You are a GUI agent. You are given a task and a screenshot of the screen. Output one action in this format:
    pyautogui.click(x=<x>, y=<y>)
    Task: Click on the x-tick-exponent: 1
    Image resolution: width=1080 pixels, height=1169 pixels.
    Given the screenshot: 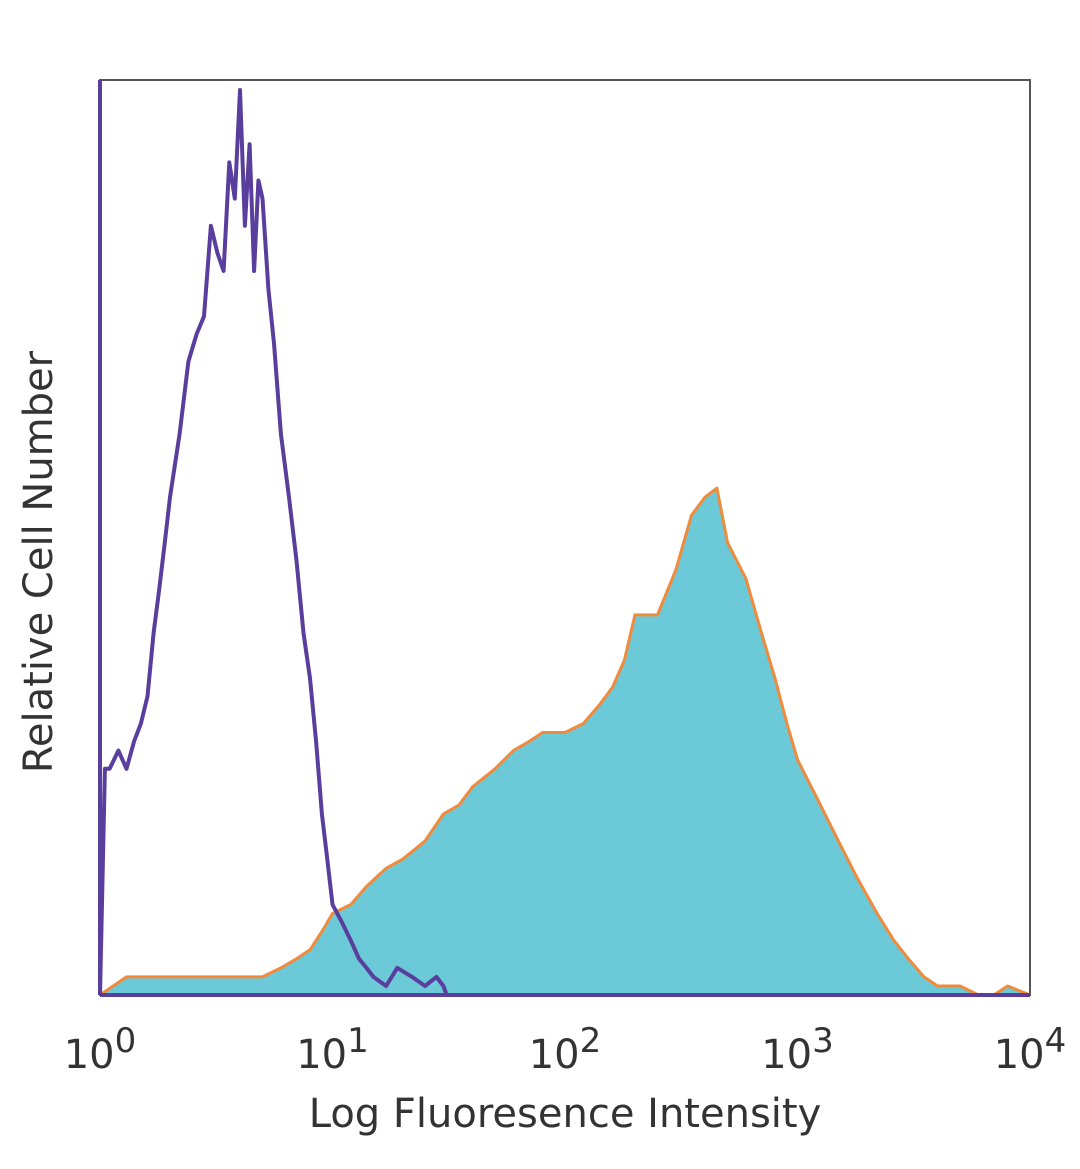 What is the action you would take?
    pyautogui.click(x=358, y=1041)
    